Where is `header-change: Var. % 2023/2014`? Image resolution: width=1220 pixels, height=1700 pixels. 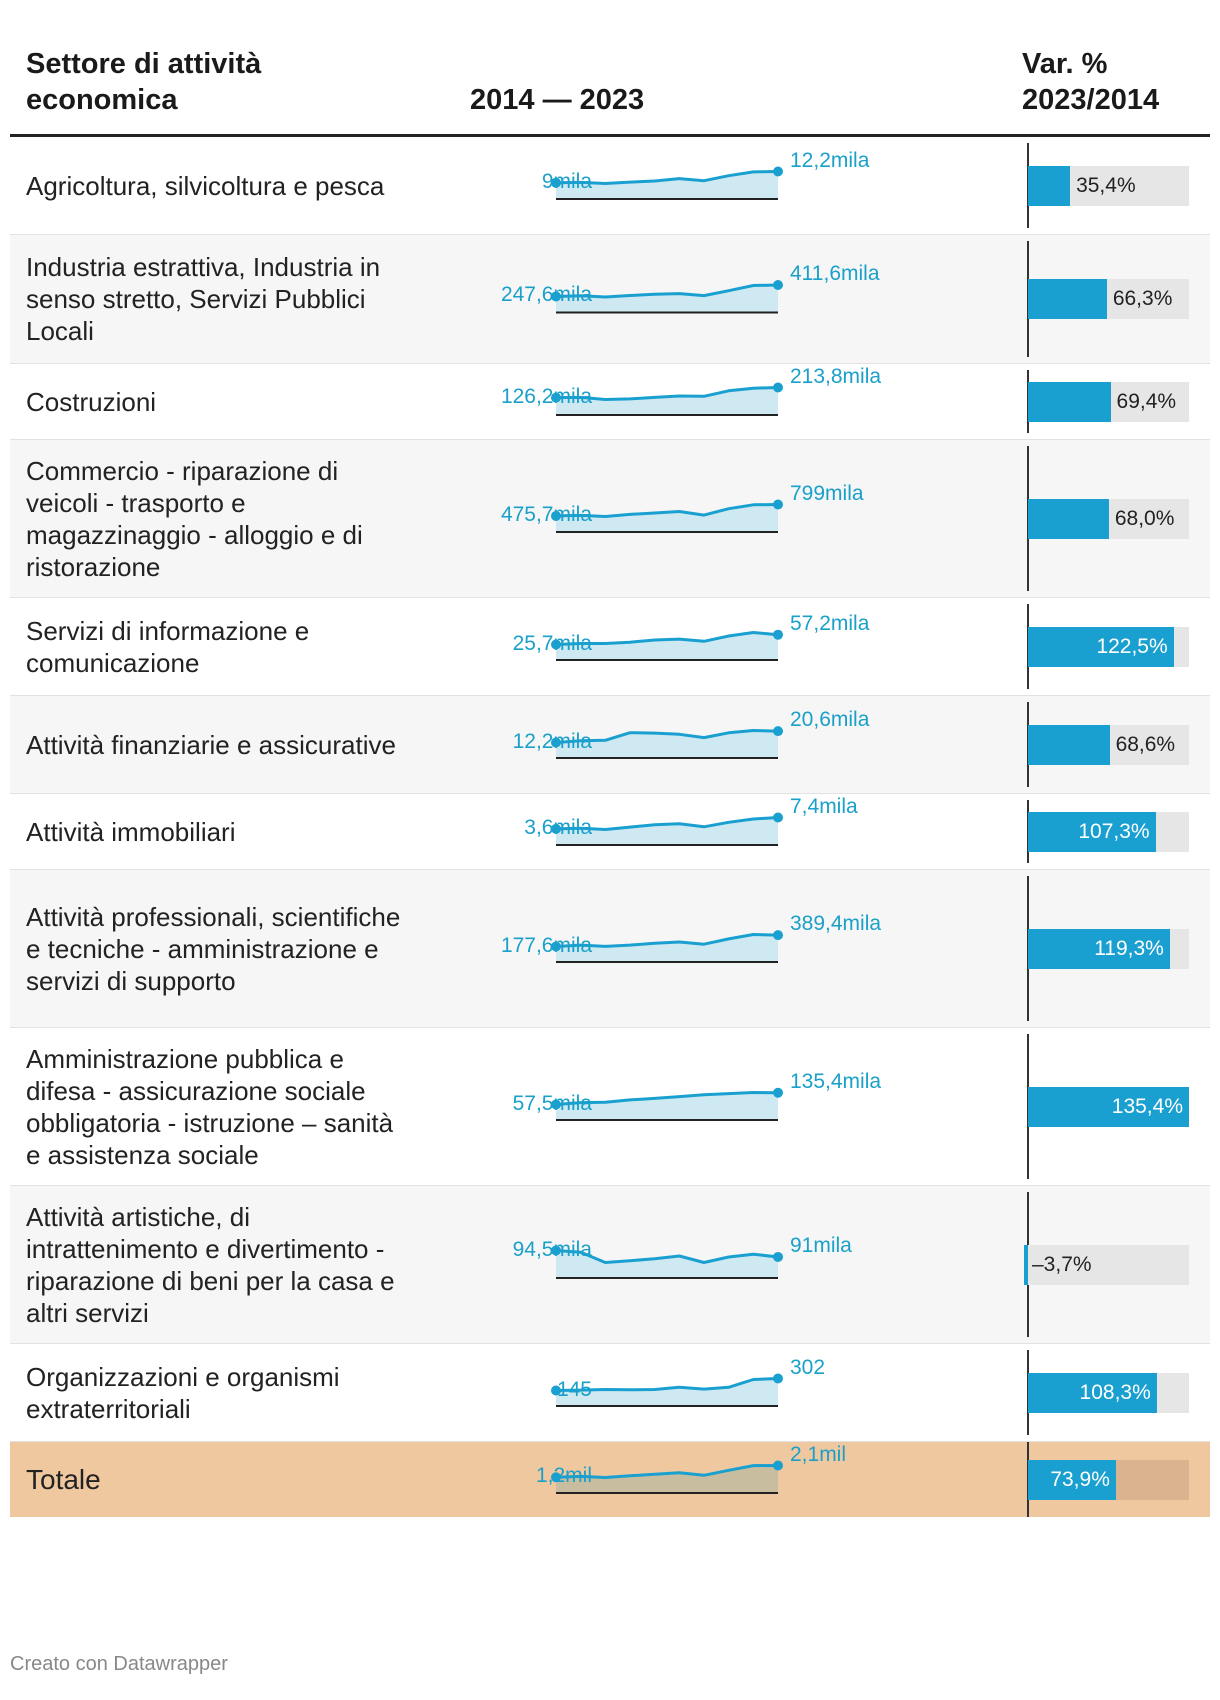 header-change: Var. % 2023/2014 is located at coordinates (1091, 82).